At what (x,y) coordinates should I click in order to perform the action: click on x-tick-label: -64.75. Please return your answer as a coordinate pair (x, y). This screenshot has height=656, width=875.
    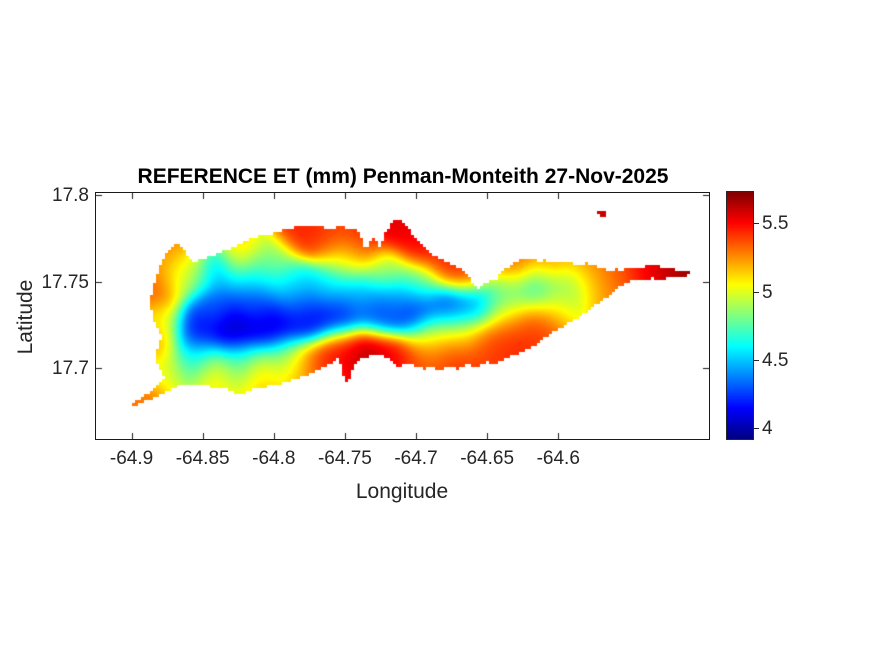
    Looking at the image, I should click on (344, 458).